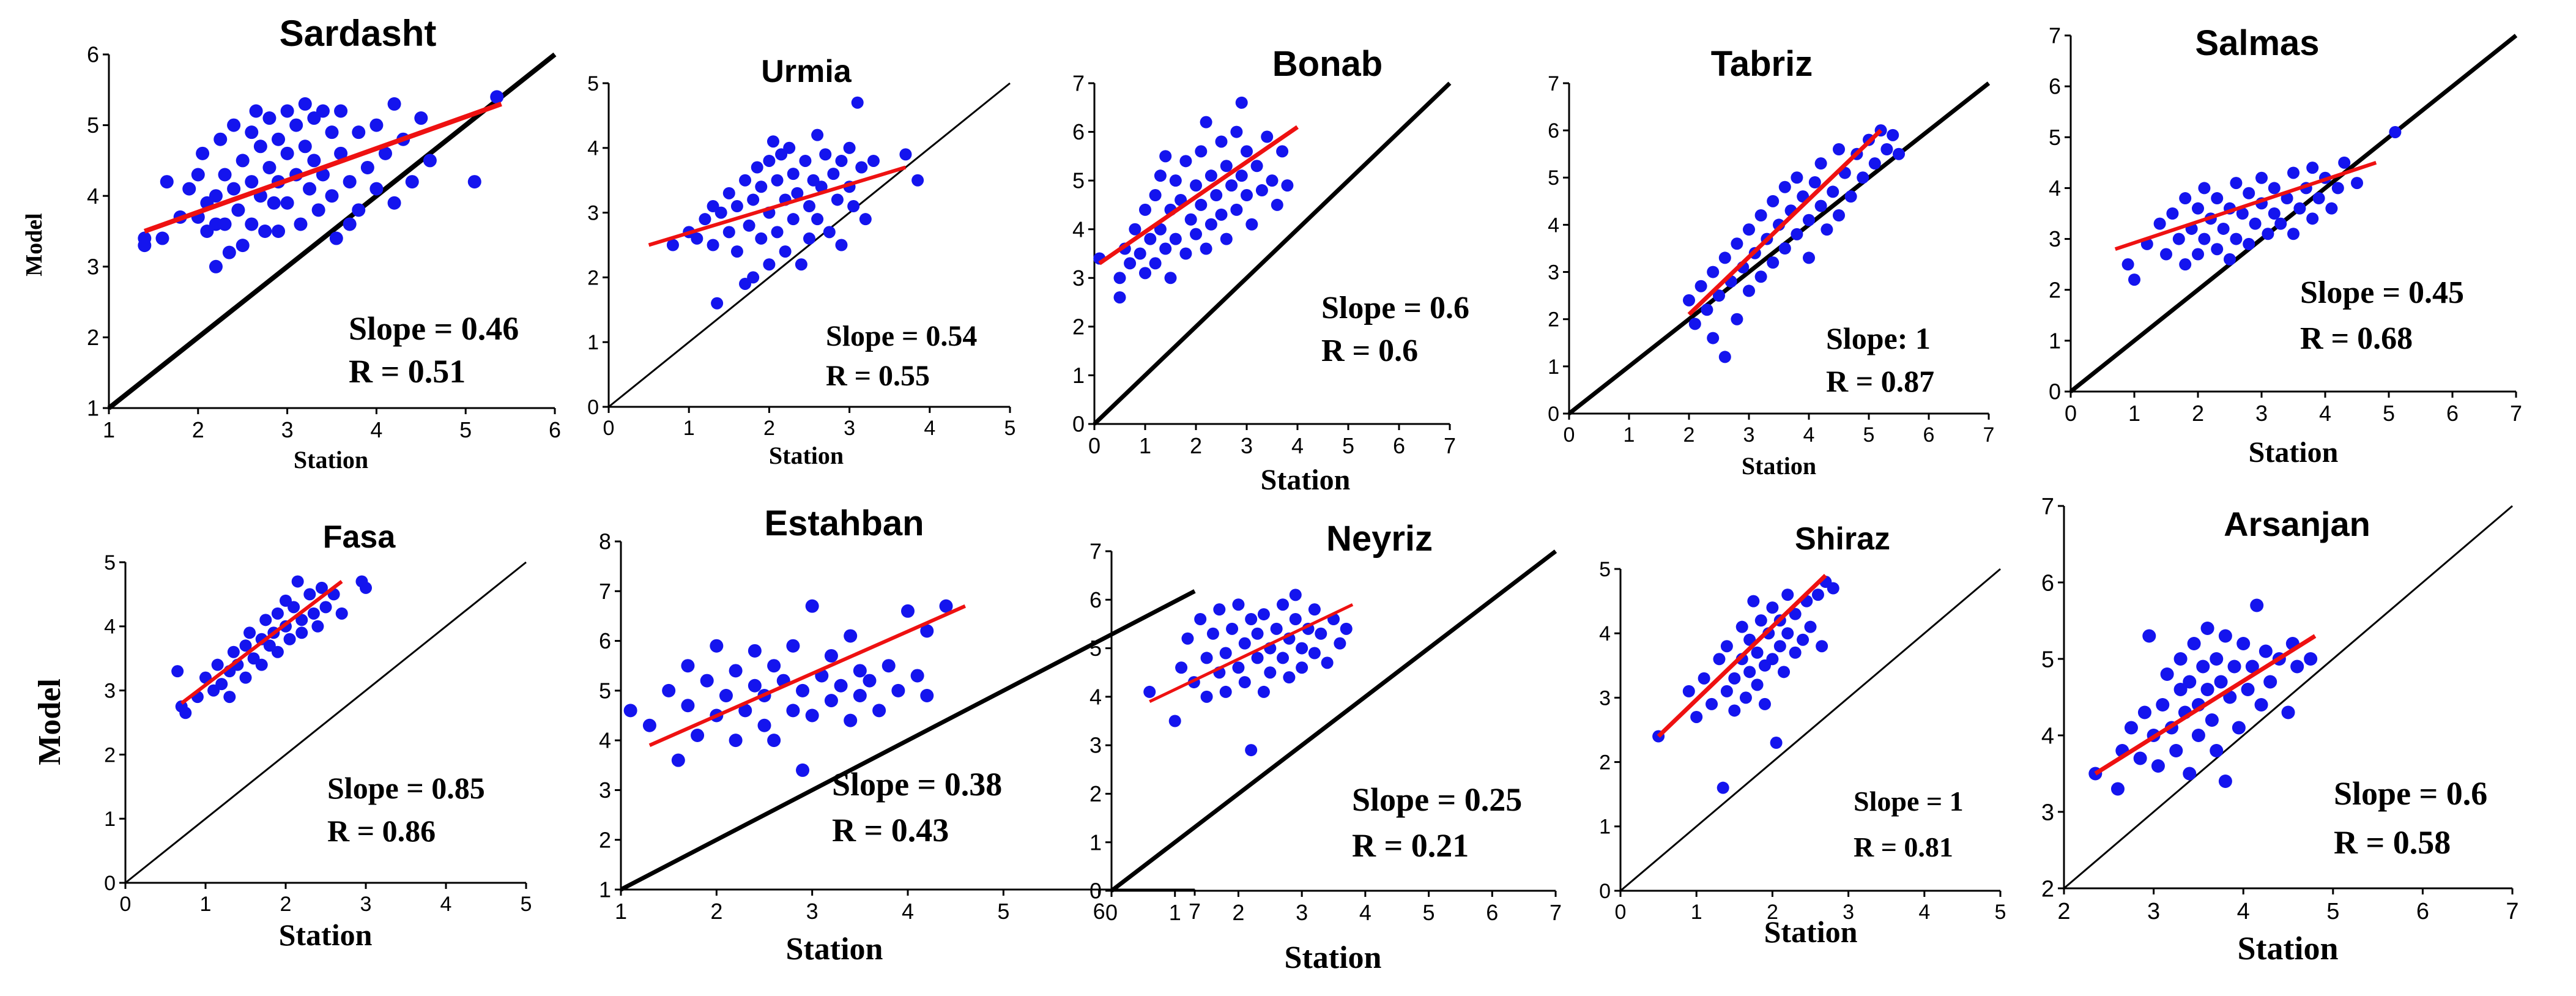 The height and width of the screenshot is (996, 2576). Describe the element at coordinates (1327, 64) in the screenshot. I see `panel-title: Bonab` at that location.